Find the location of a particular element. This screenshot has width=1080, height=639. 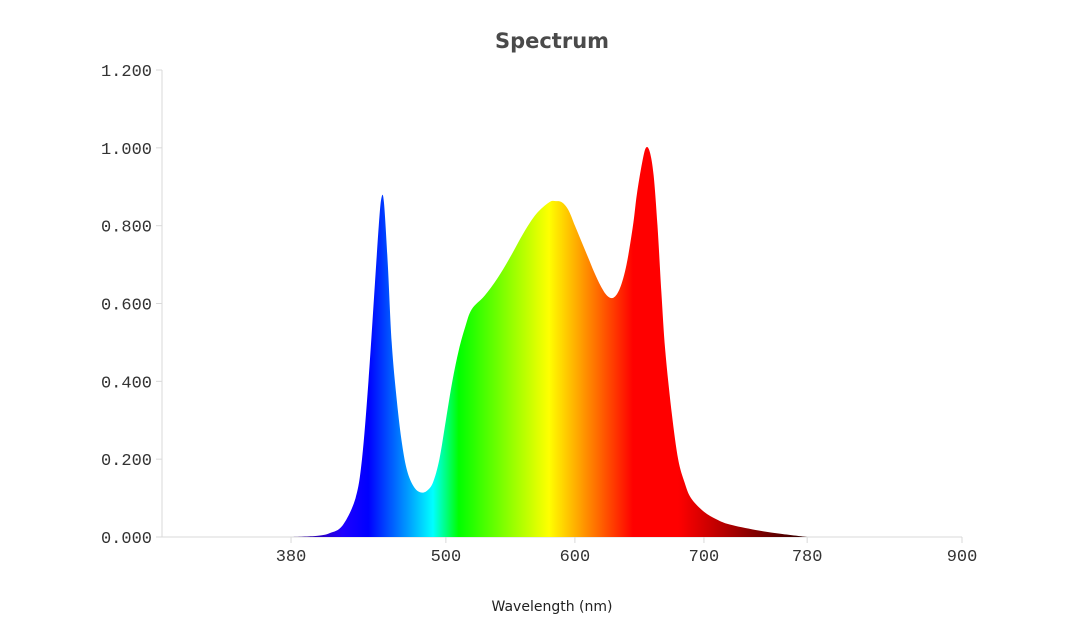

chart-title: Spectrum is located at coordinates (552, 41).